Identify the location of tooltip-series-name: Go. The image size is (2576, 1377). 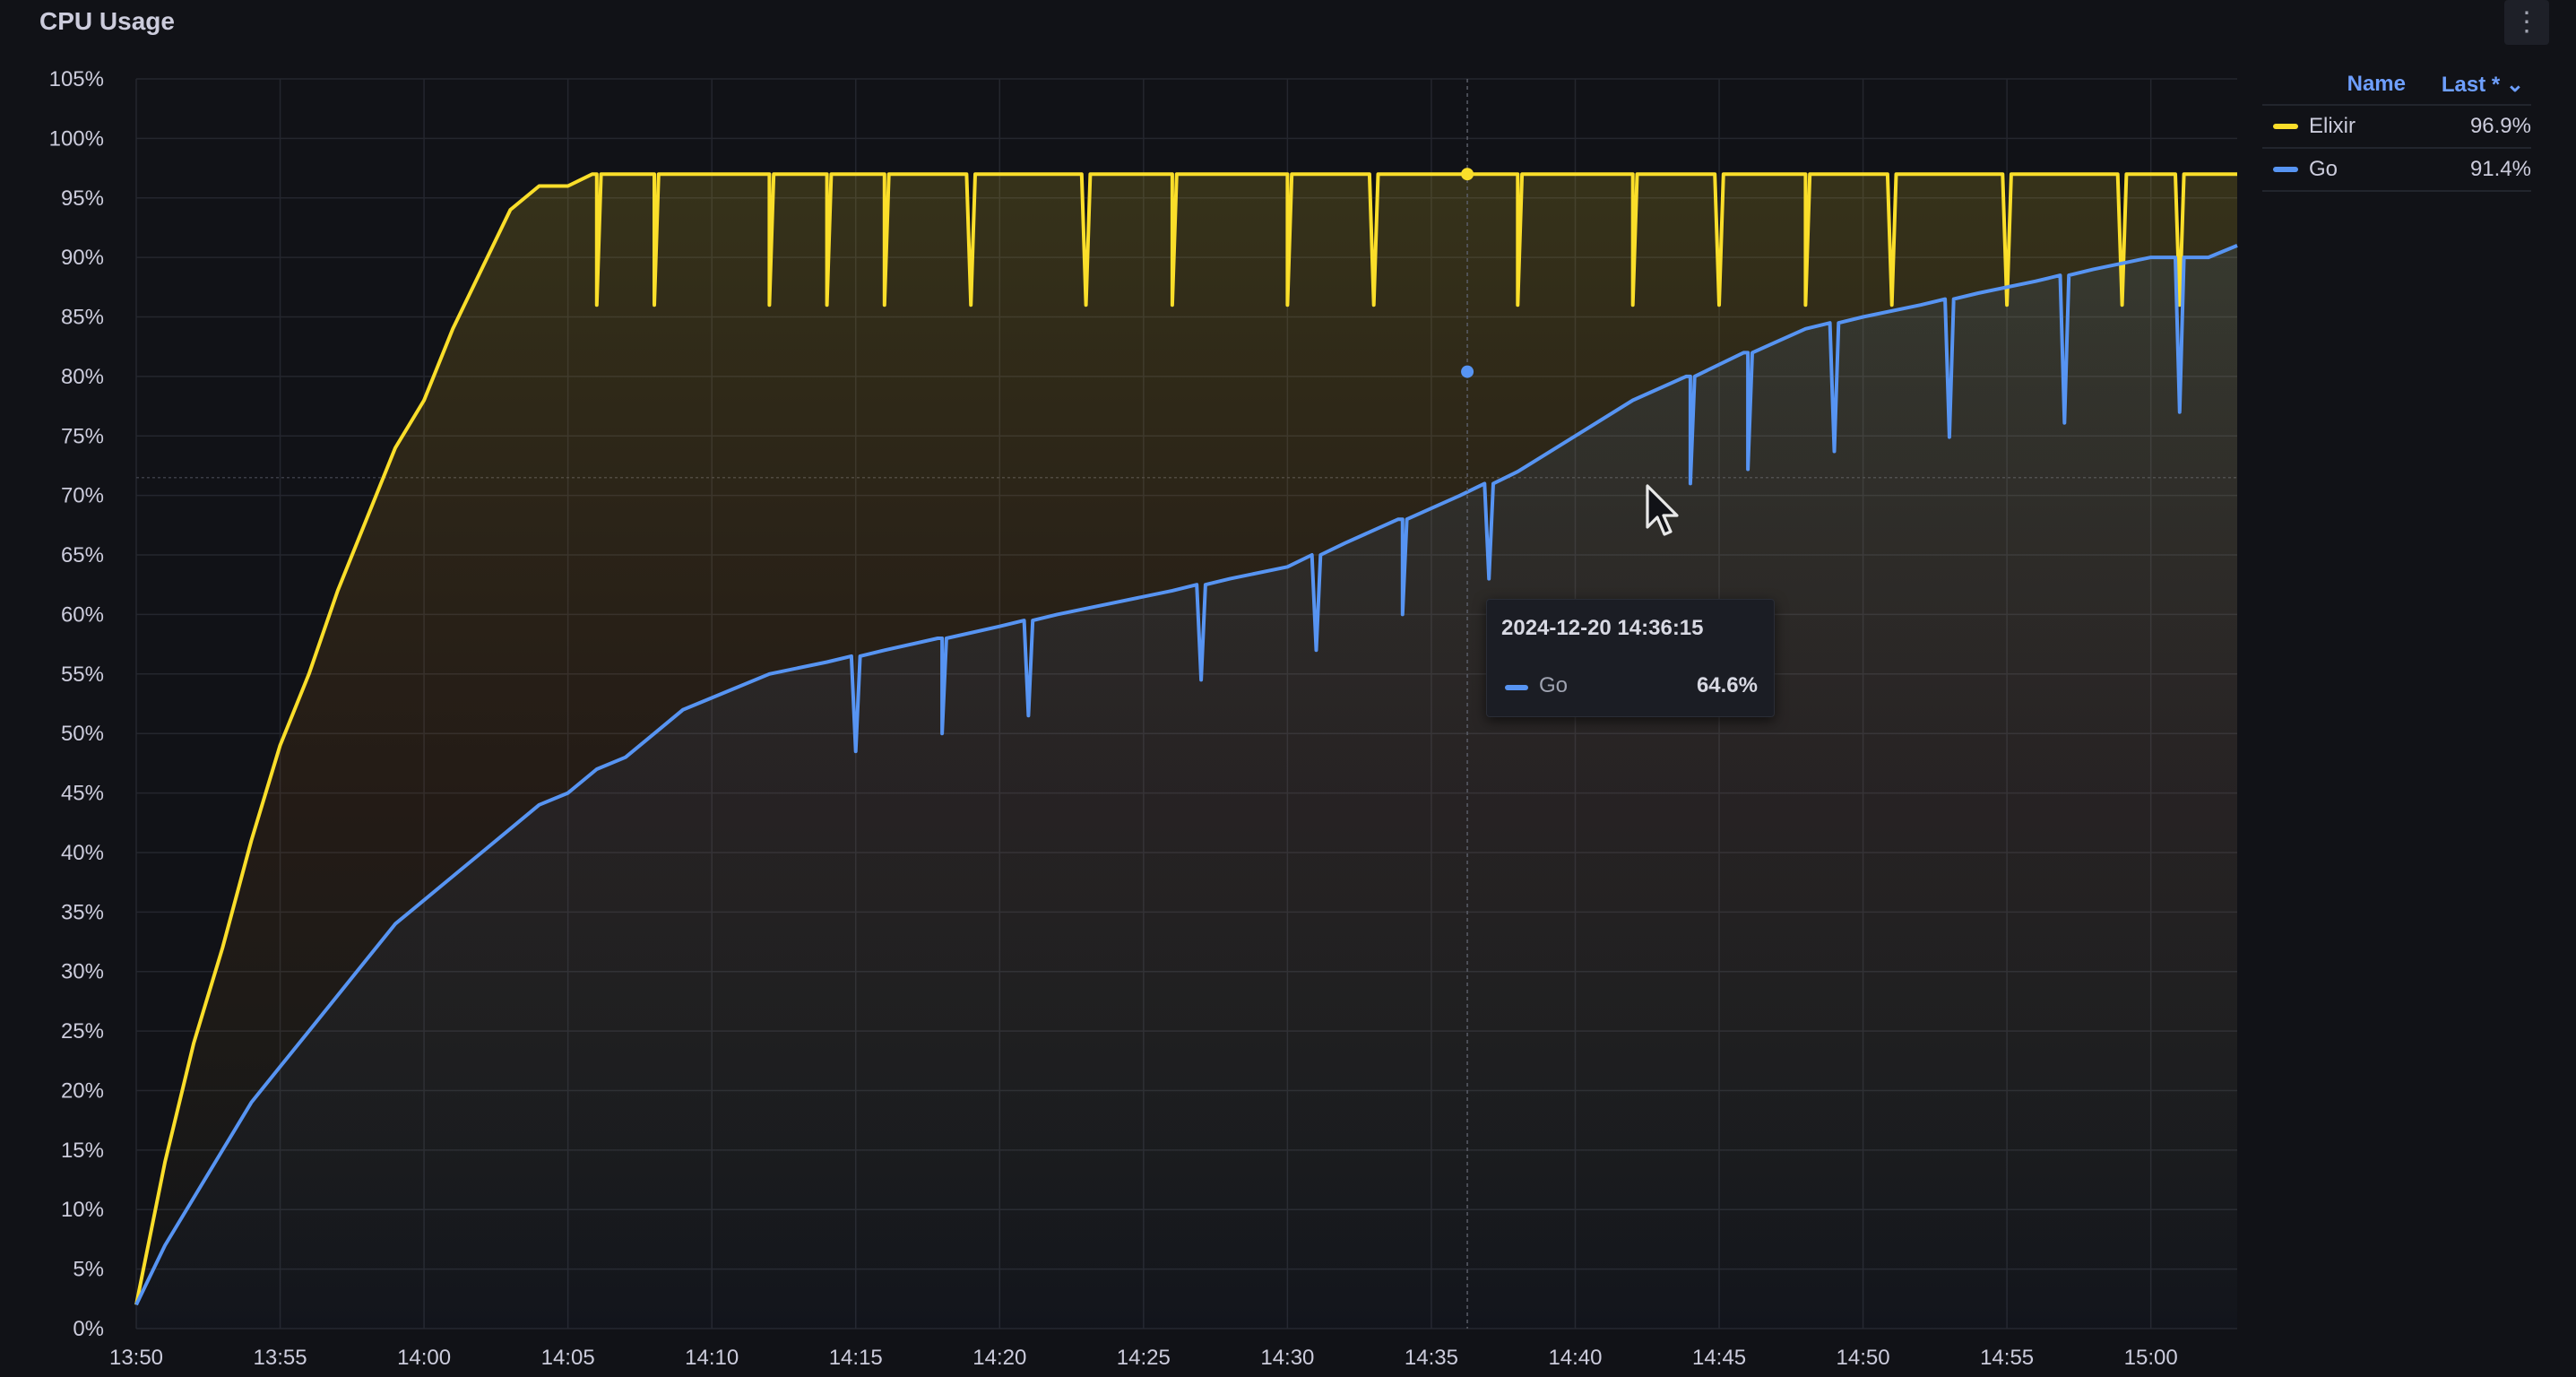
(1554, 685).